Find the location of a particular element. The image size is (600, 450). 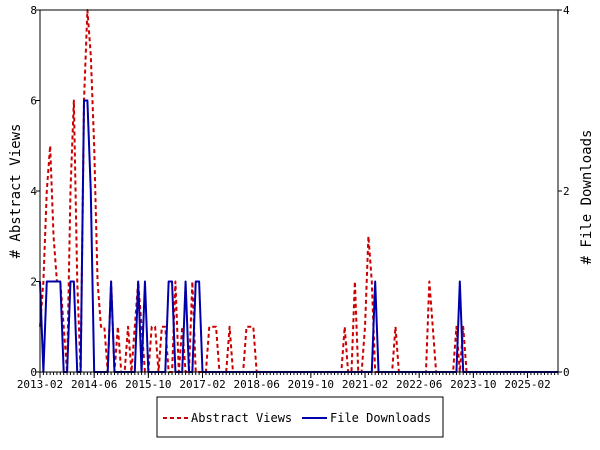

legend-label-file-downloads: File Downloads is located at coordinates (380, 418).